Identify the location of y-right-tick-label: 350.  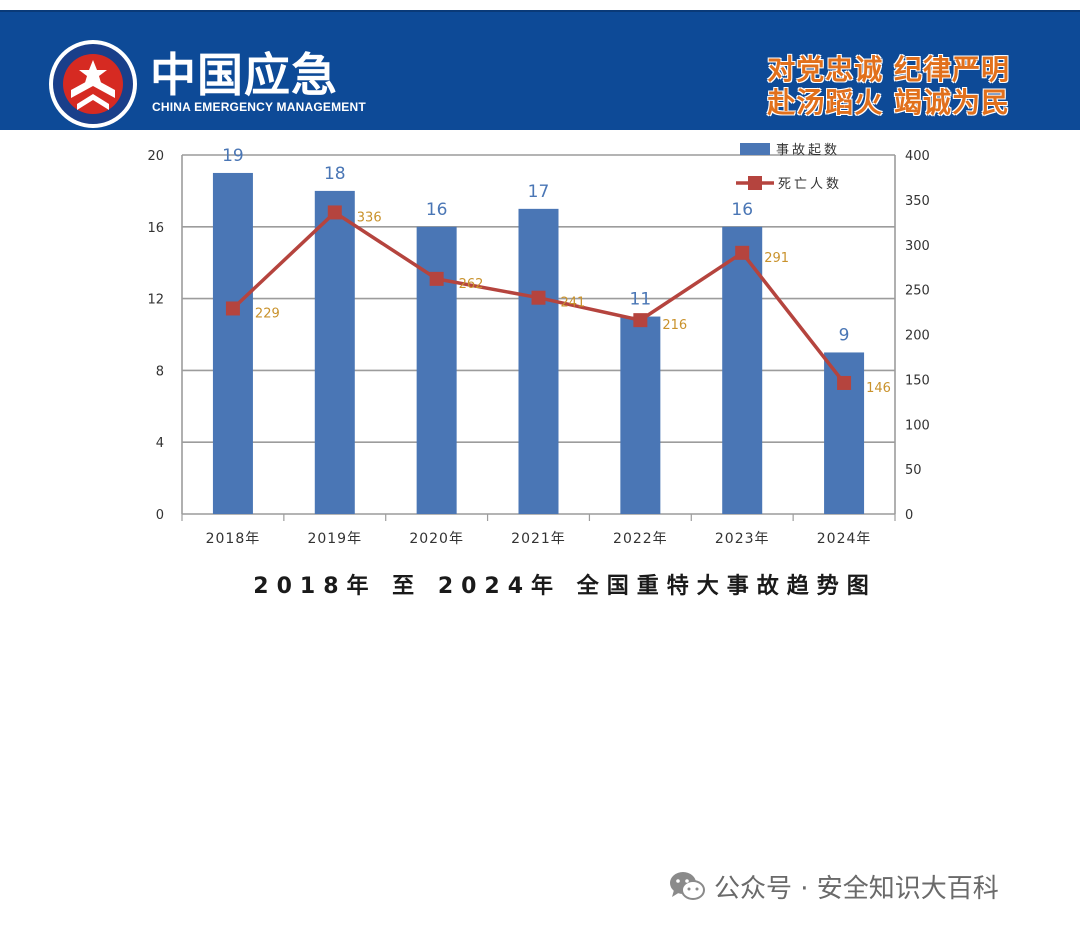
(917, 201).